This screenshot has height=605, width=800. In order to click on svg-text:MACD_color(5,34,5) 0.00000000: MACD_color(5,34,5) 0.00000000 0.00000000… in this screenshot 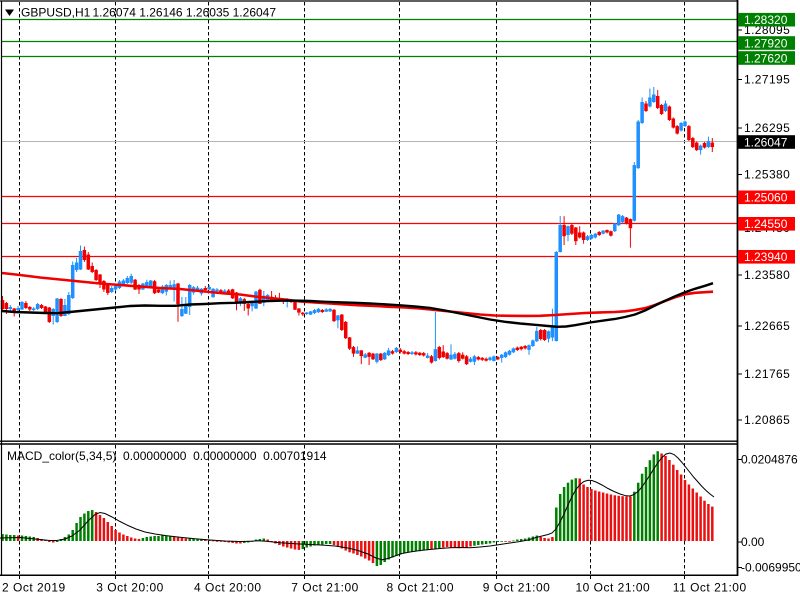, I will do `click(167, 456)`.